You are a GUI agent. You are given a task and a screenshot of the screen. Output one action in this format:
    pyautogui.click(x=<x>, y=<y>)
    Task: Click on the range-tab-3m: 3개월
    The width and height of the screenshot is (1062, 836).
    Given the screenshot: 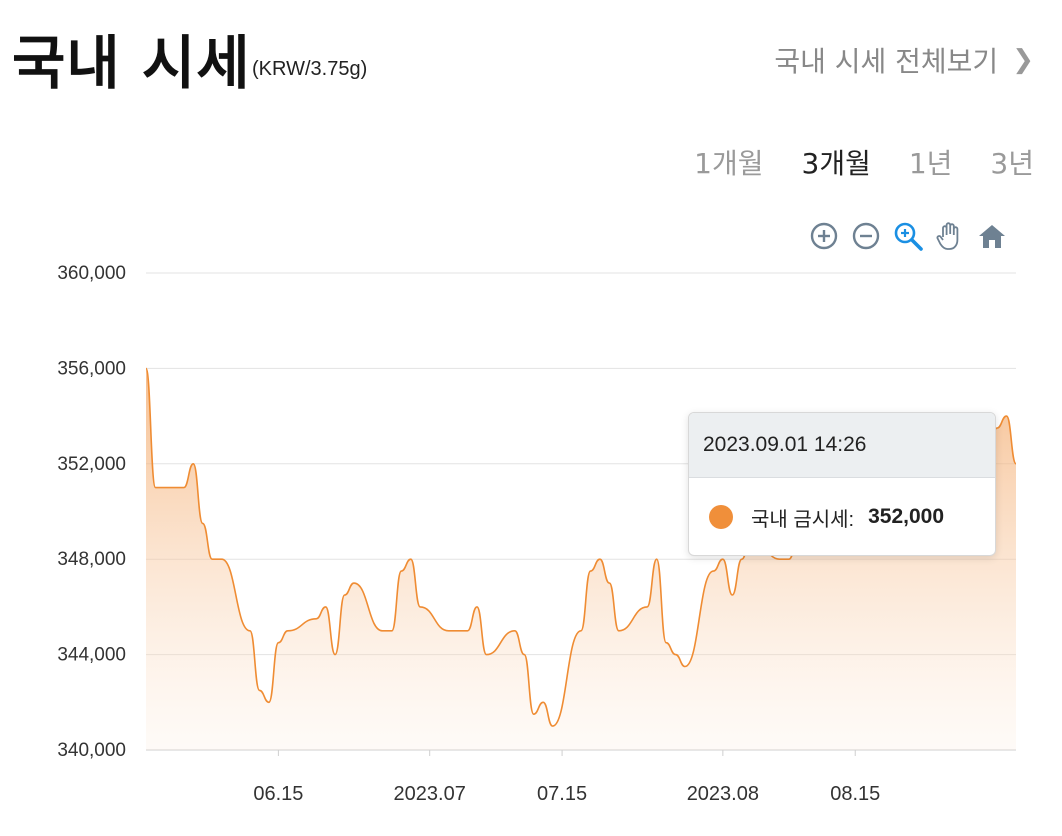 What is the action you would take?
    pyautogui.click(x=836, y=163)
    